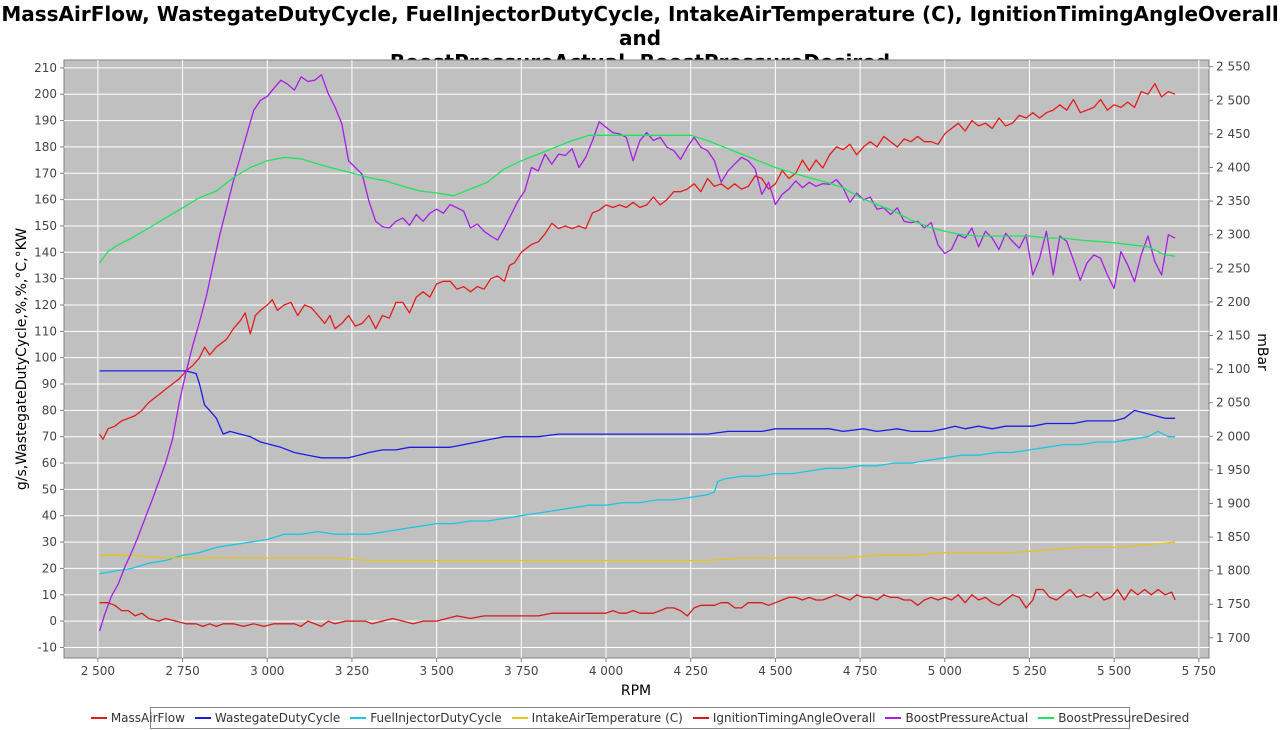  I want to click on x-axis-title: RPM, so click(636, 691).